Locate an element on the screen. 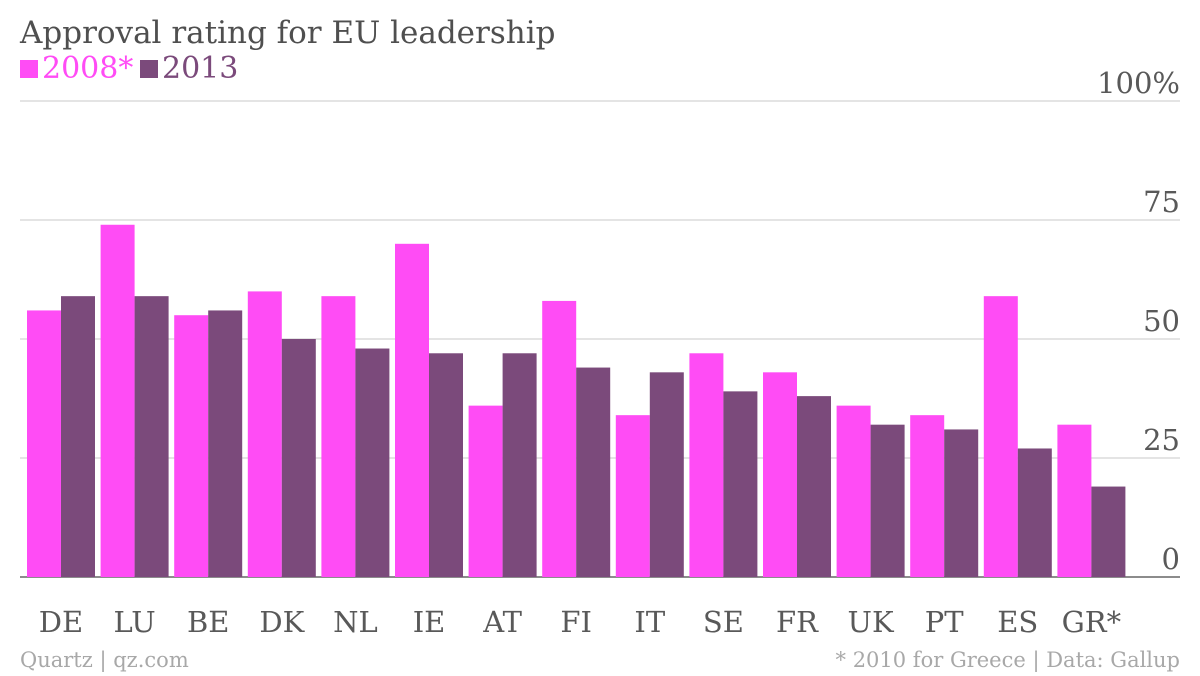 This screenshot has height=676, width=1200. x-tick-label-GR: GR* is located at coordinates (1092, 622).